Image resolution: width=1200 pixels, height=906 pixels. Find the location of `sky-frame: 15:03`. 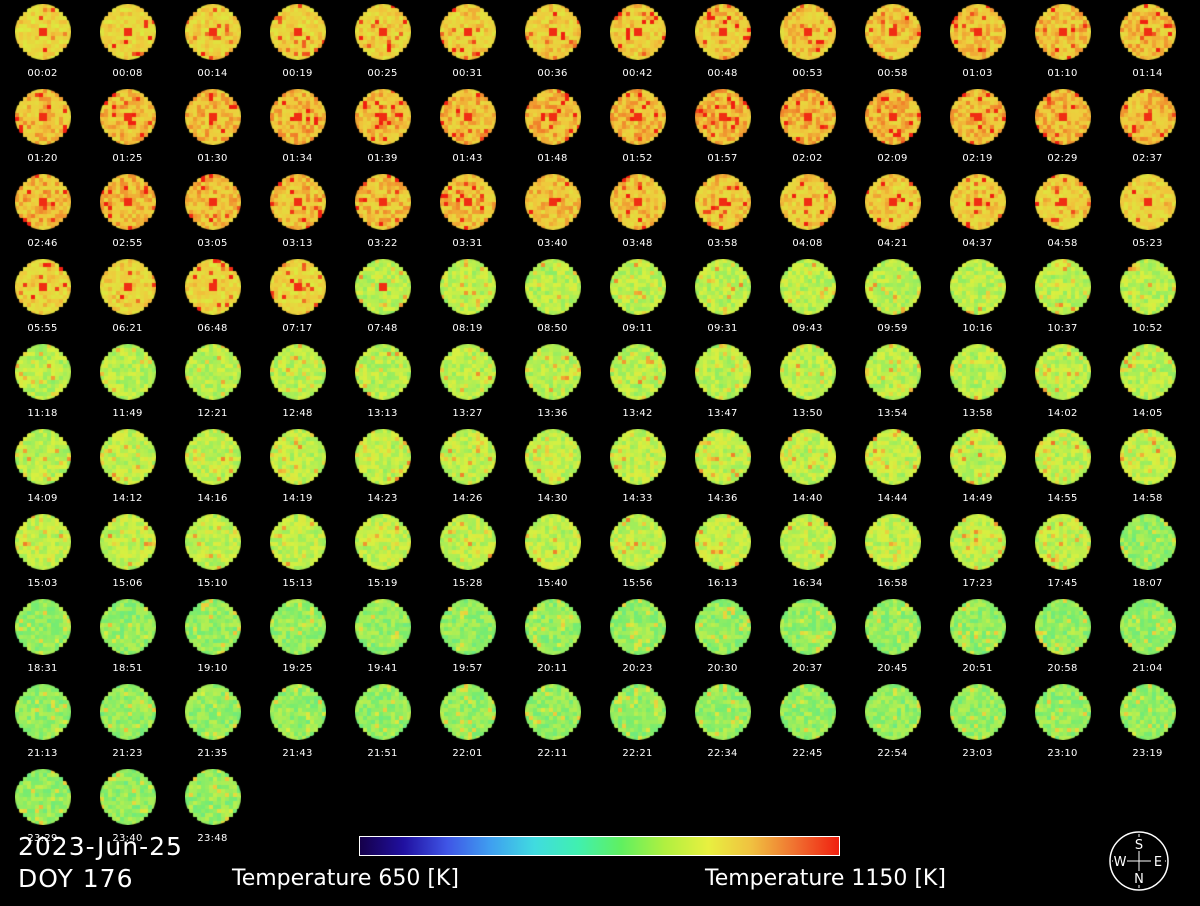

sky-frame: 15:03 is located at coordinates (42, 552).